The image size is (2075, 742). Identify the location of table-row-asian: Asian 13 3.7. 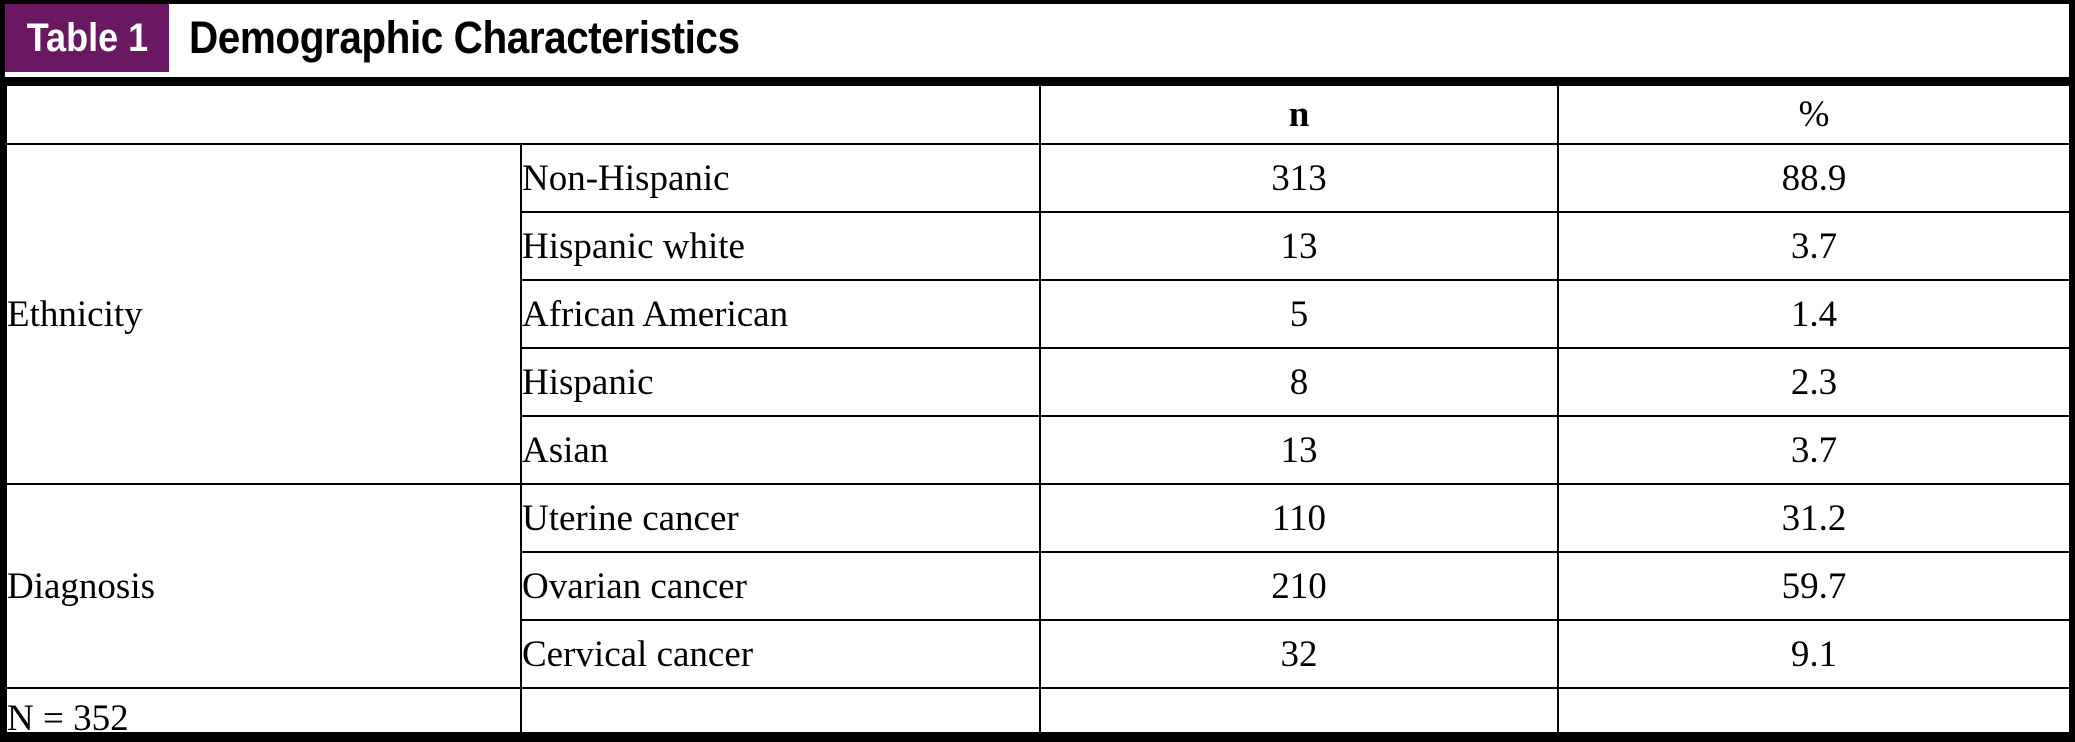
(1037, 450).